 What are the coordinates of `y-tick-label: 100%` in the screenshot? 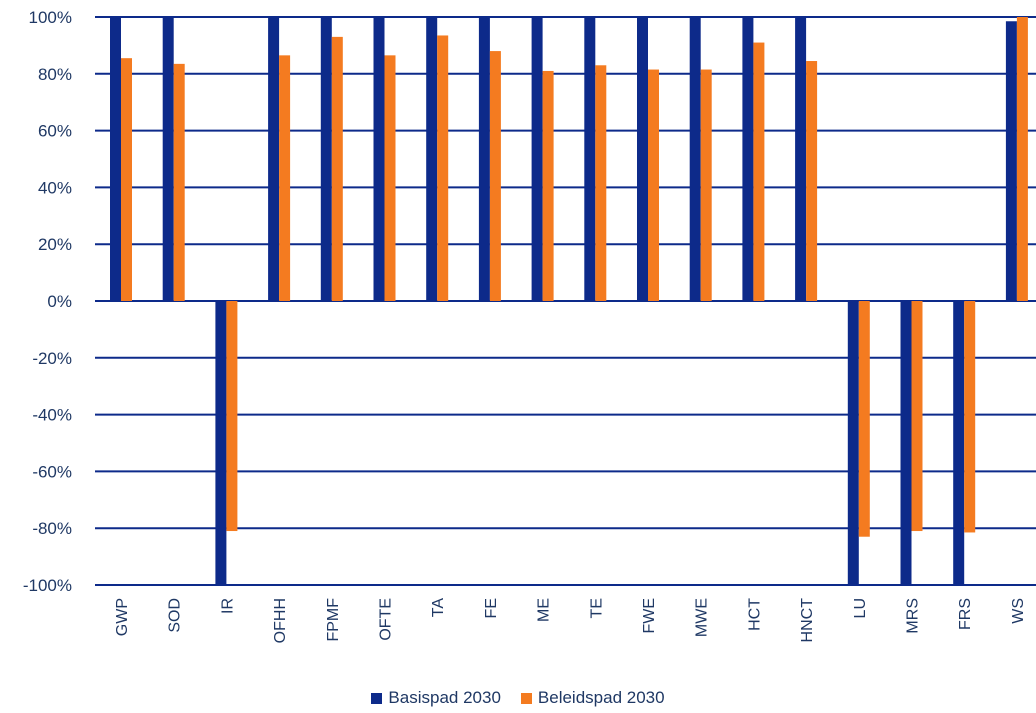 It's located at (50, 17).